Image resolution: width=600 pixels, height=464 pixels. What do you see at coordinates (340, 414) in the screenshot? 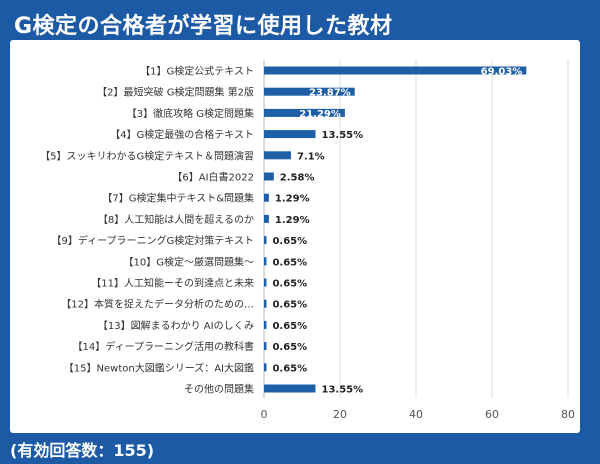
I see `x-tick-label: 20` at bounding box center [340, 414].